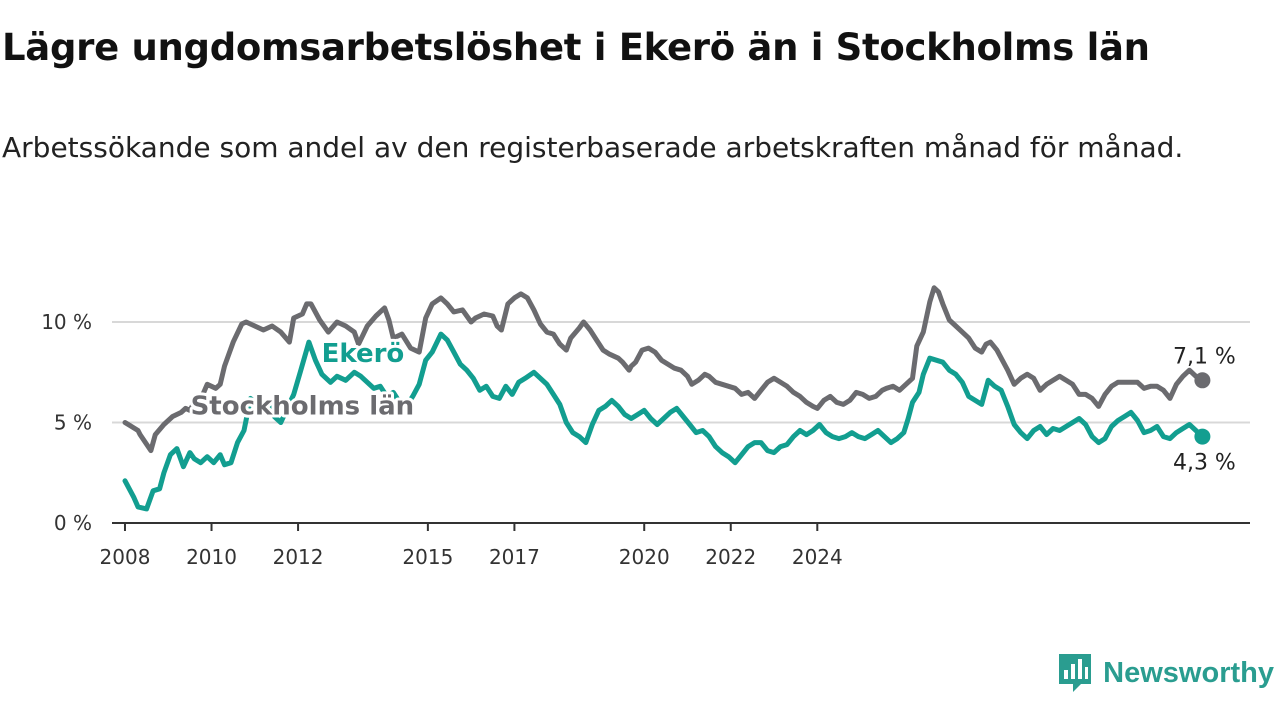 The width and height of the screenshot is (1280, 720). I want to click on y-tick-label: 5 %, so click(73, 423).